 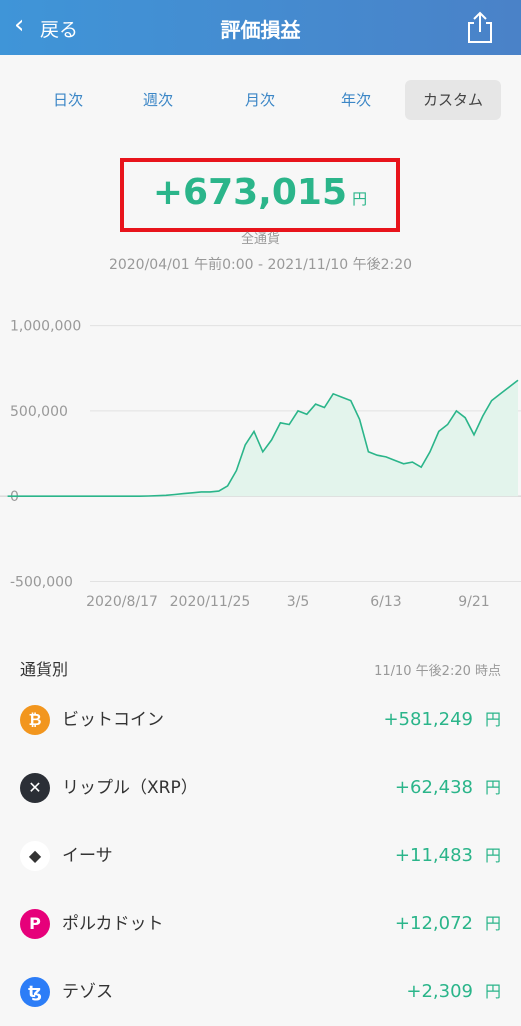 I want to click on tab: 日次, so click(x=67, y=100).